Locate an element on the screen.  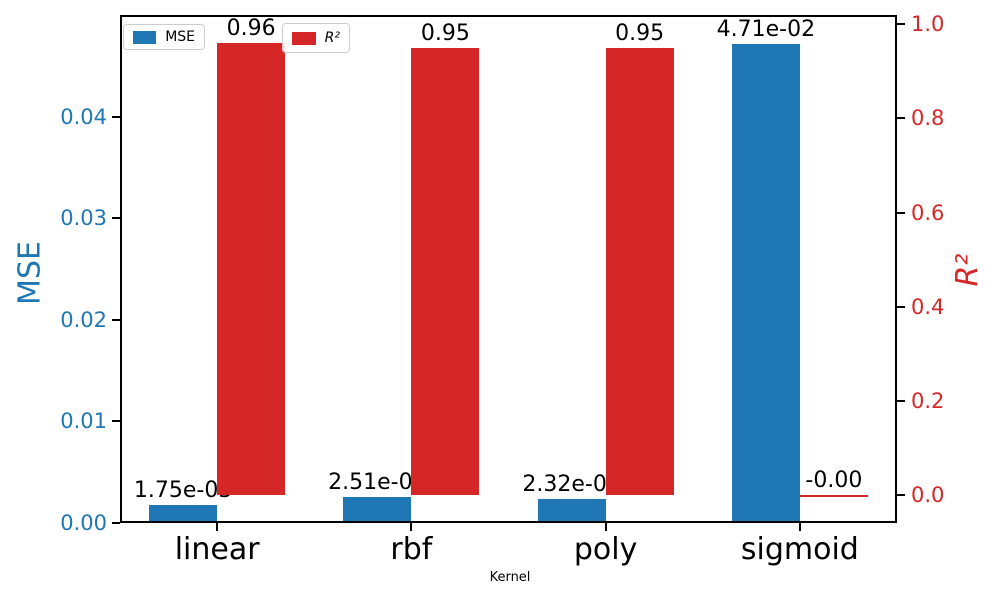
bar-mse-value: 2.32e-03 is located at coordinates (571, 485).